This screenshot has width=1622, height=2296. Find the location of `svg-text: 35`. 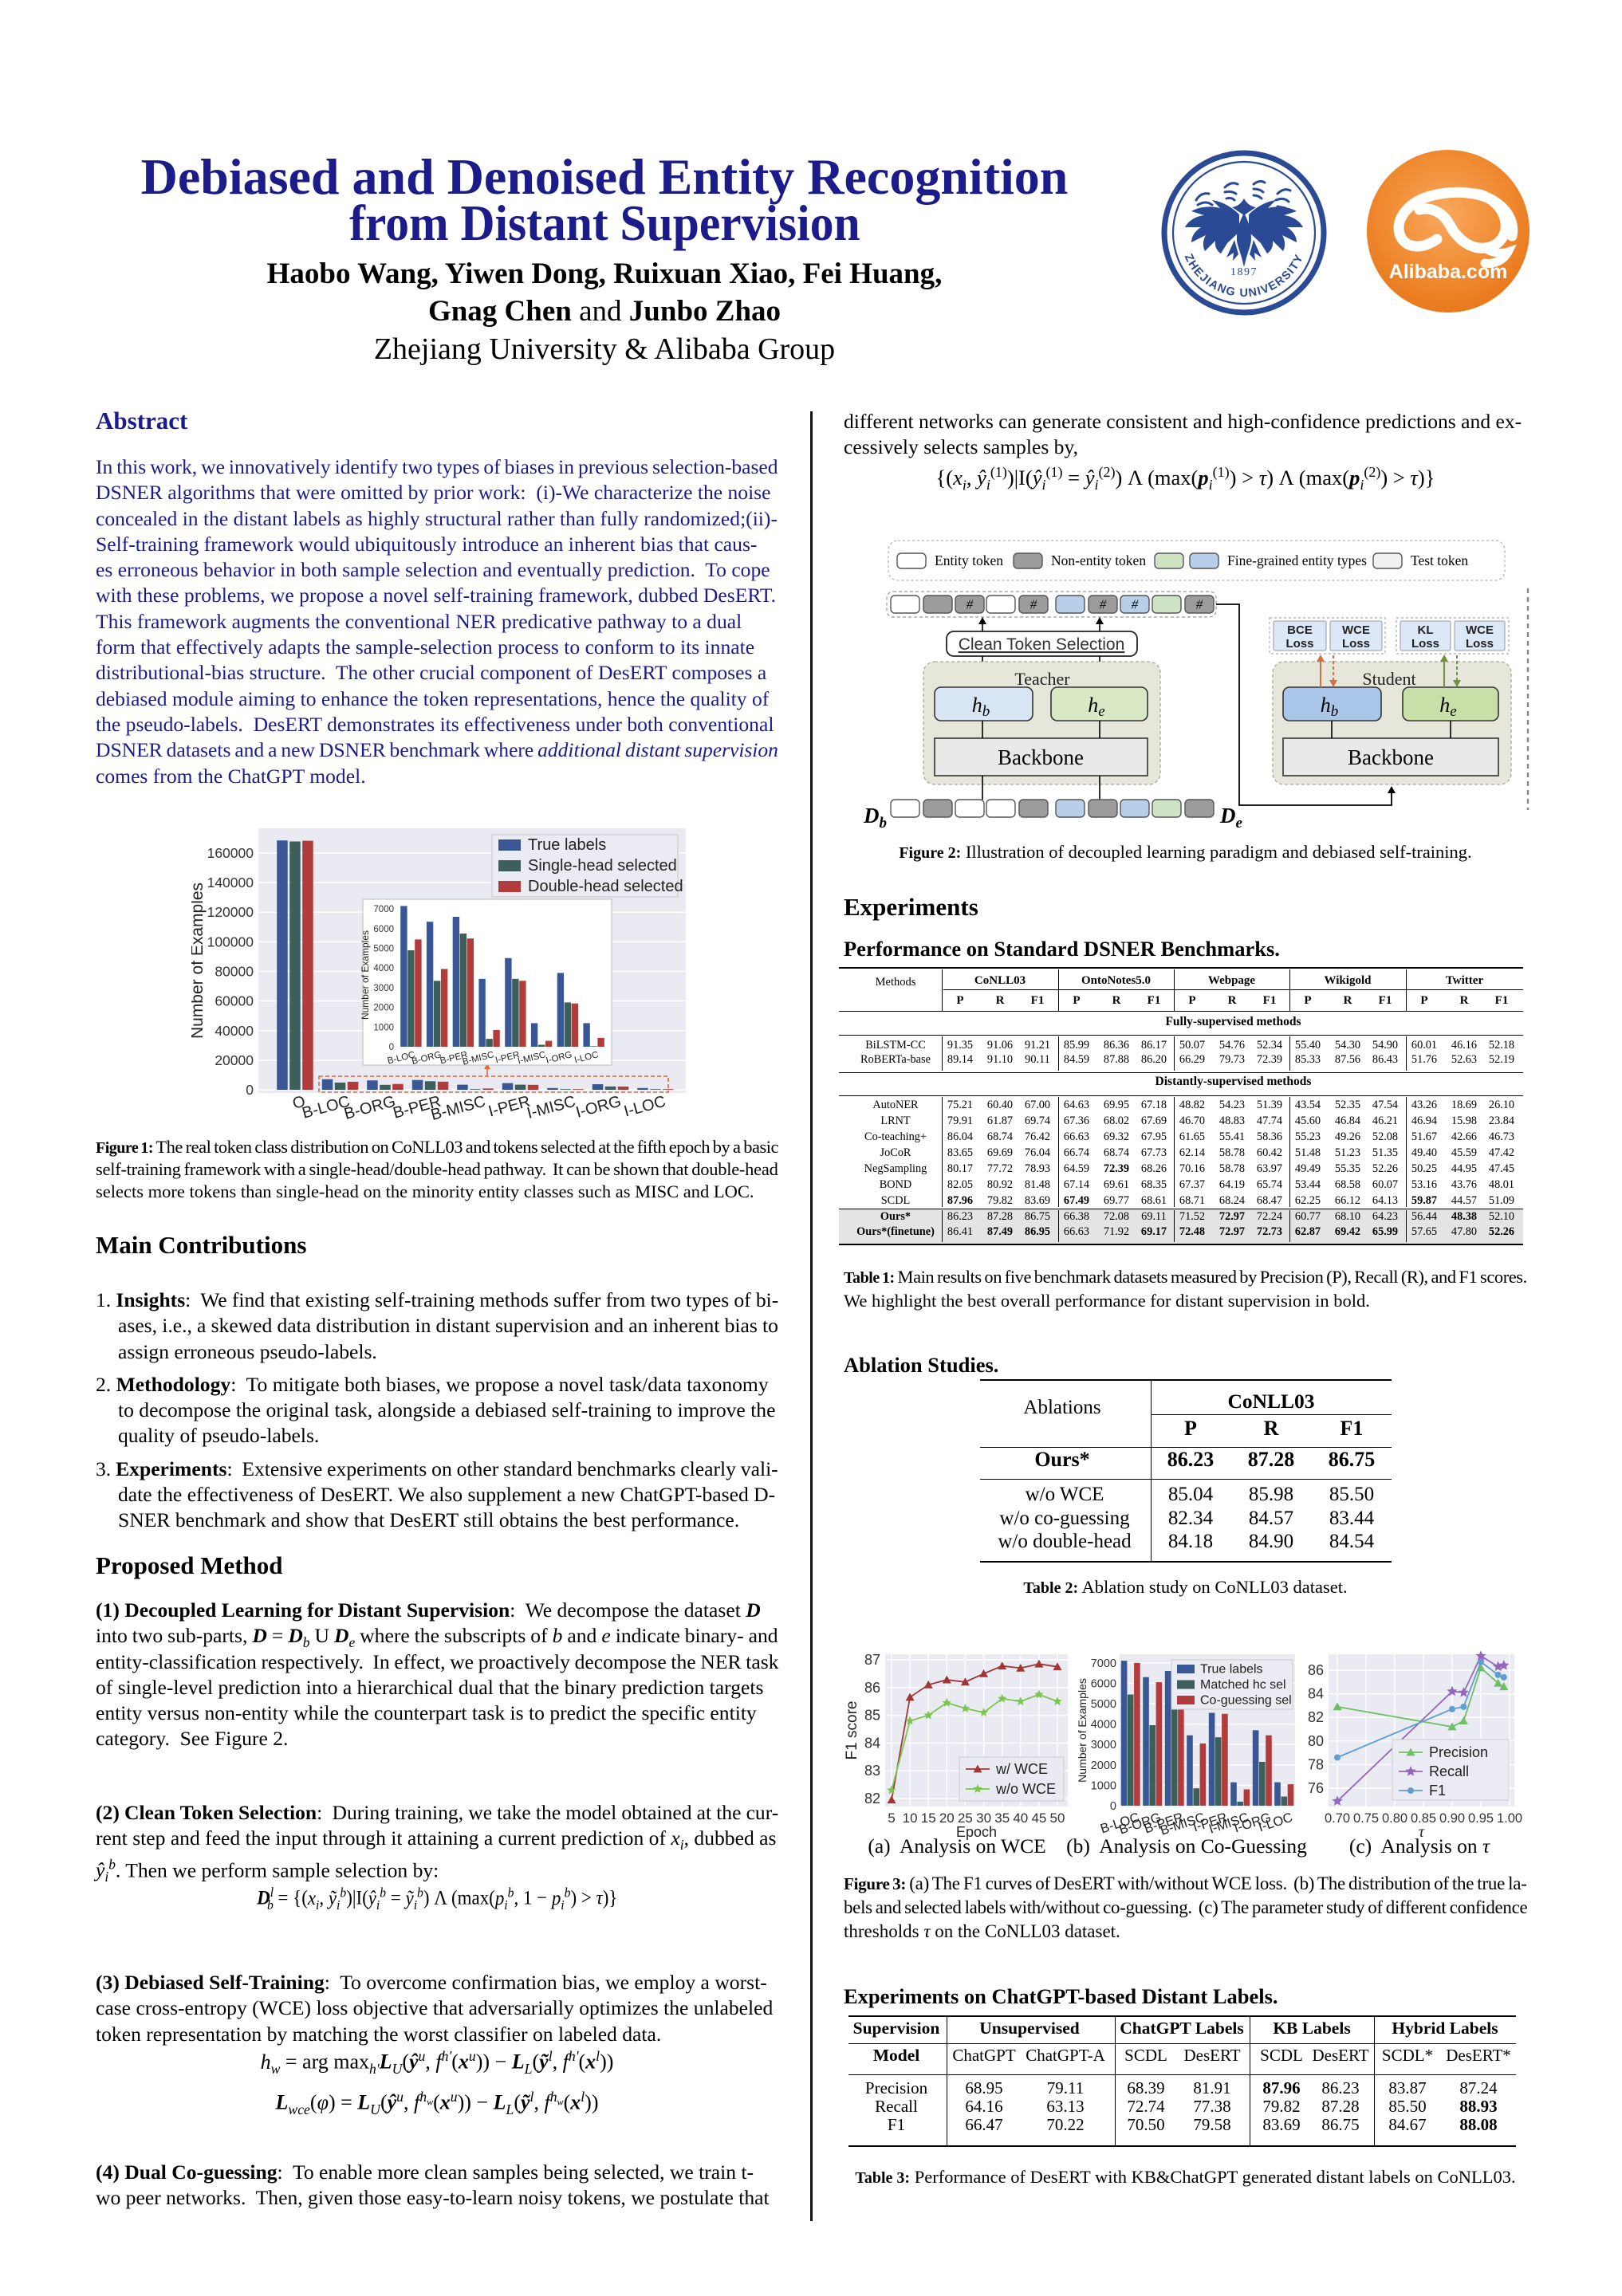

svg-text: 35 is located at coordinates (1002, 1818).